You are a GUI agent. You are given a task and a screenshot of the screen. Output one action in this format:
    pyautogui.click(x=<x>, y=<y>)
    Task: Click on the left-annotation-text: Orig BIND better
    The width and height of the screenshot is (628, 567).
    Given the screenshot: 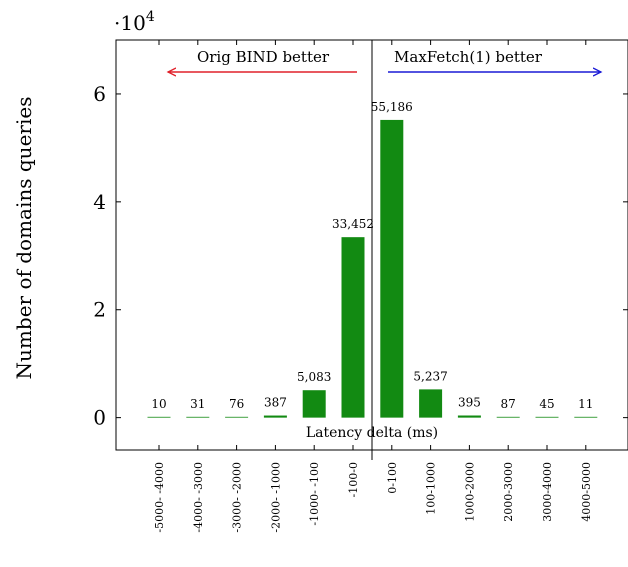 What is the action you would take?
    pyautogui.click(x=263, y=57)
    